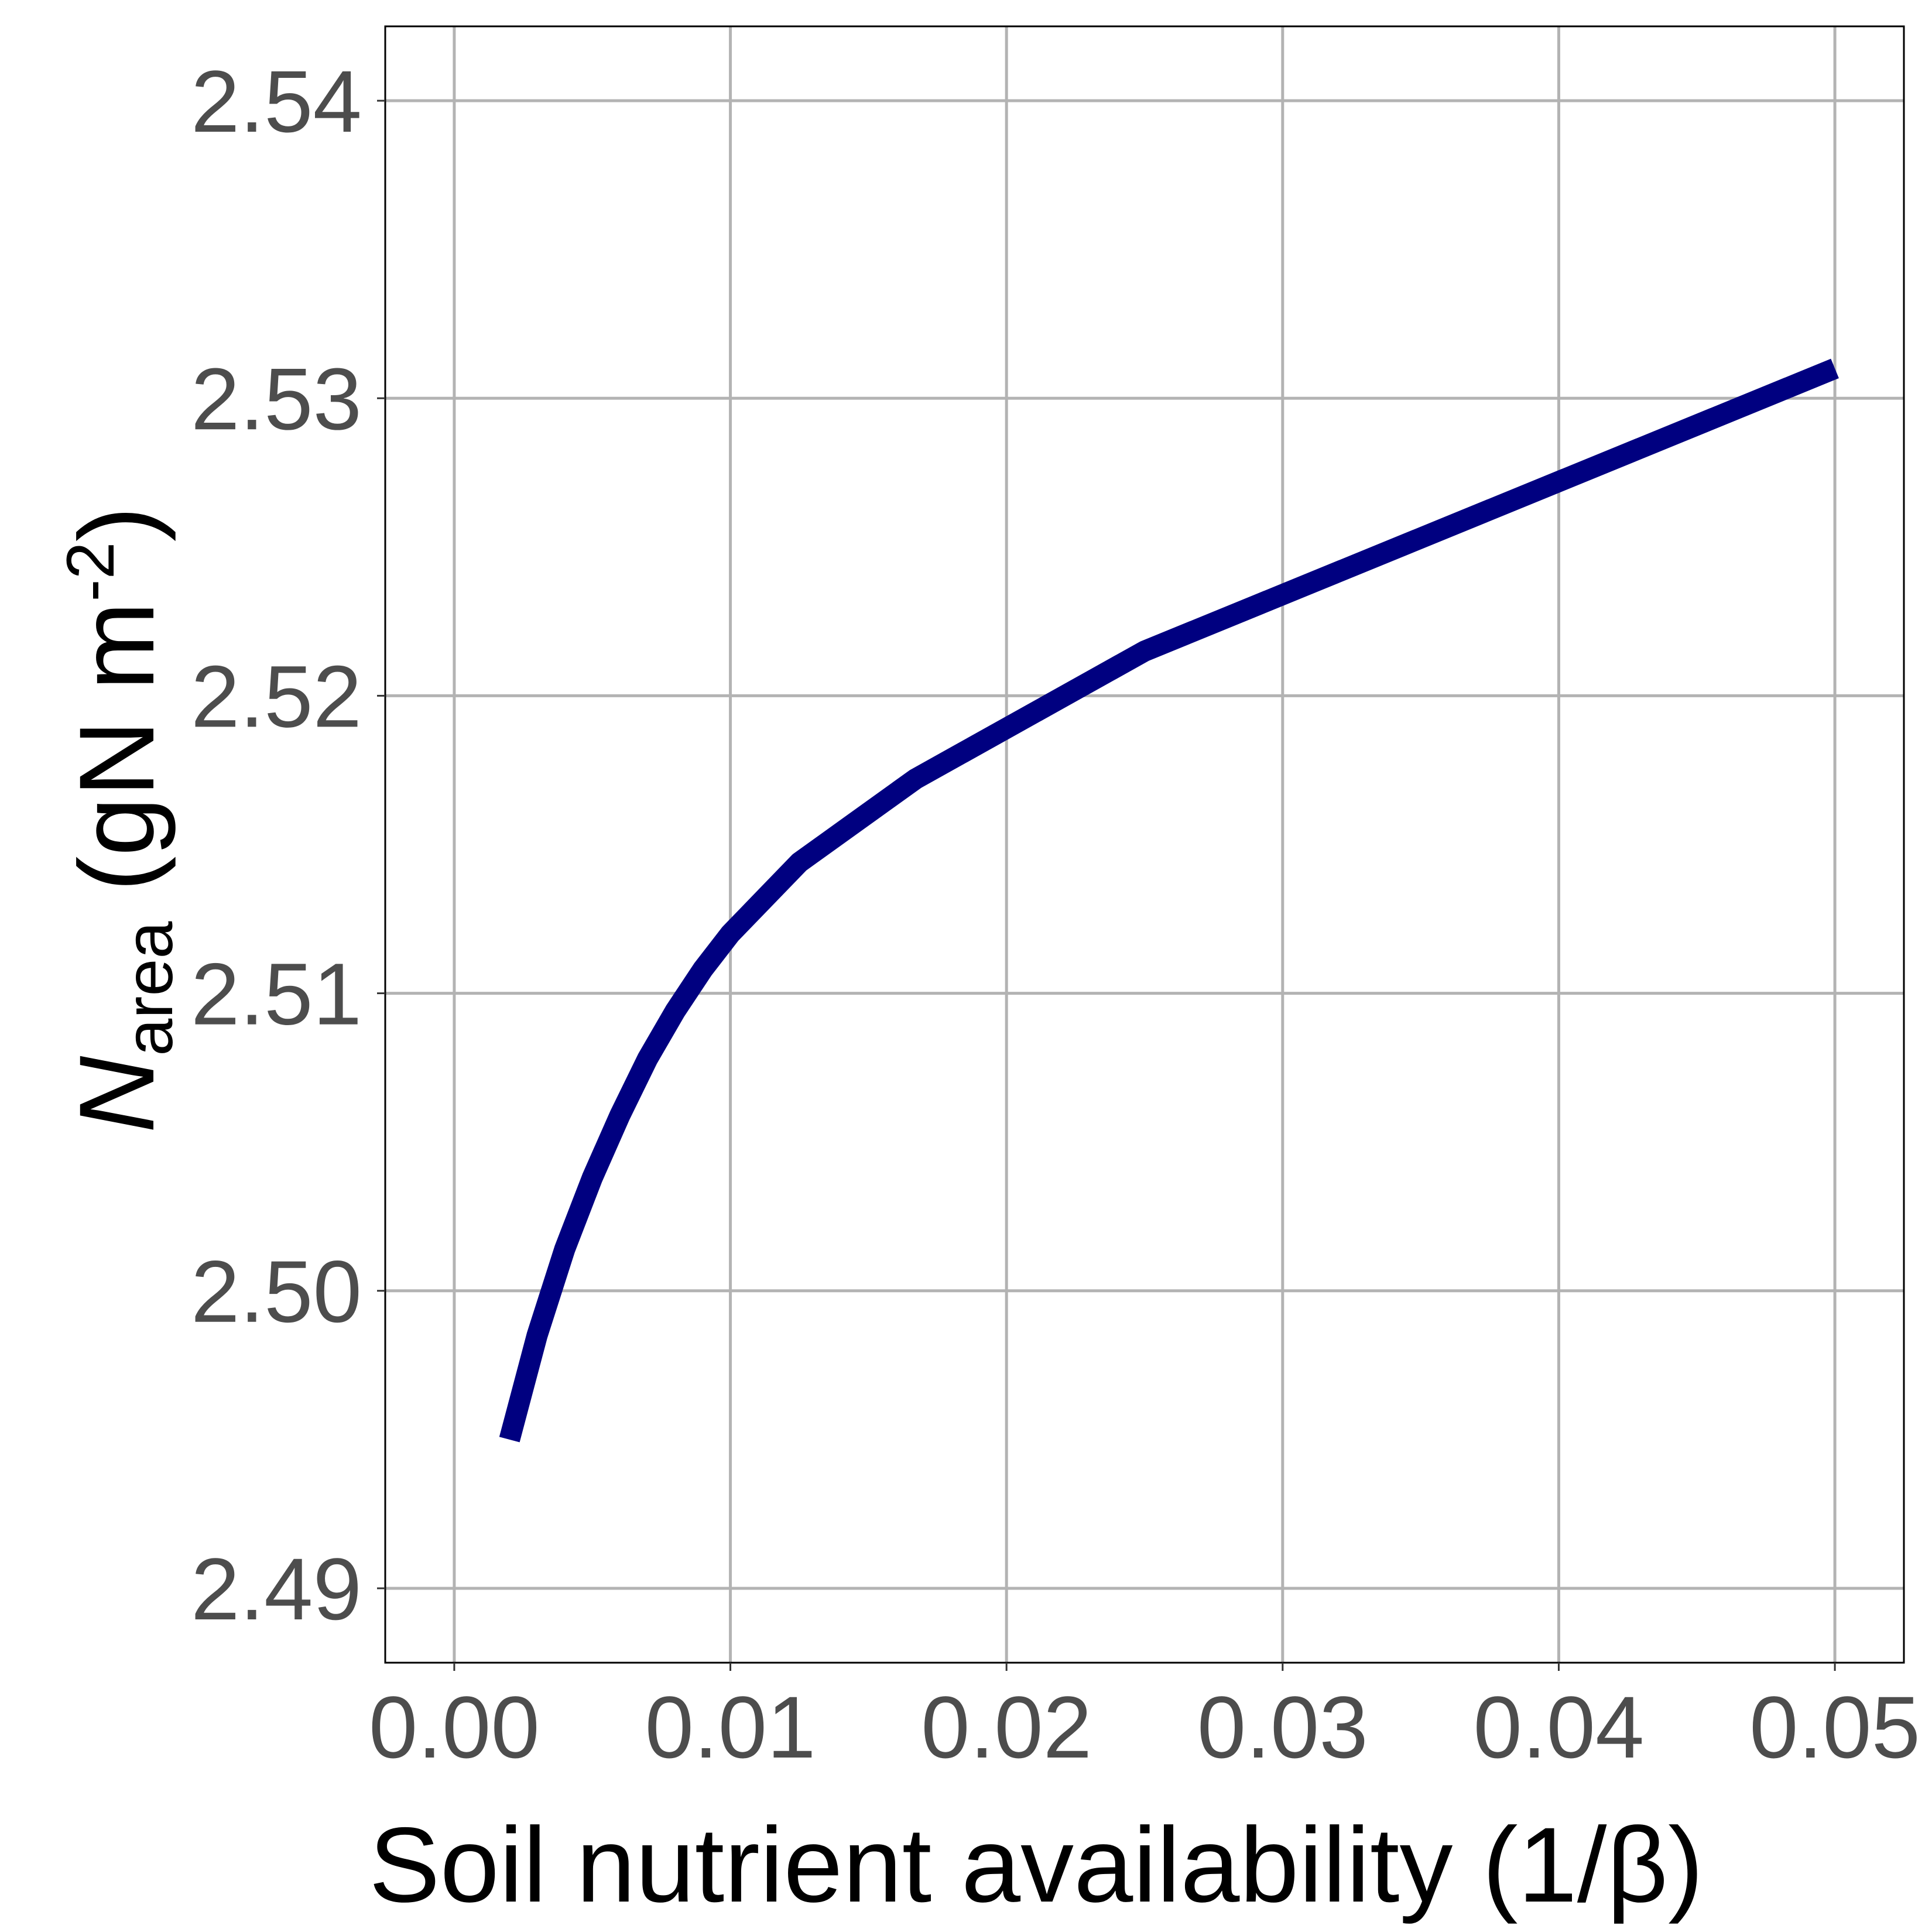  What do you see at coordinates (116, 762) in the screenshot?
I see `y-axis-units: (gN m` at bounding box center [116, 762].